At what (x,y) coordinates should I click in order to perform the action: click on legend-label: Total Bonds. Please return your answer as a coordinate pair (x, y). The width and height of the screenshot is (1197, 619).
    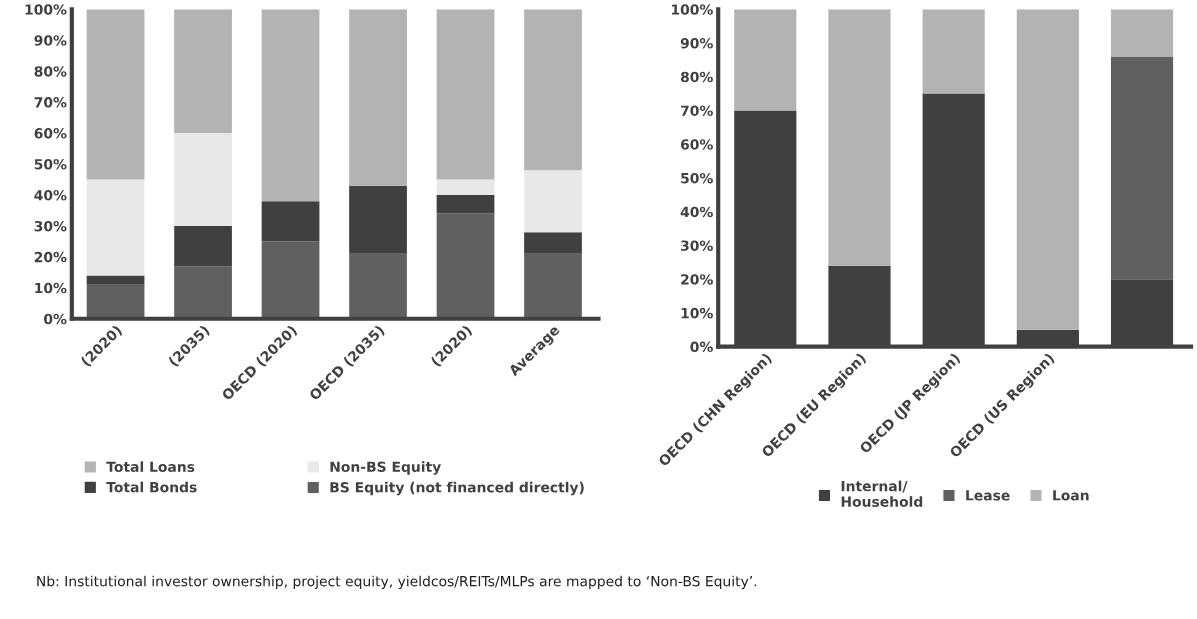
    Looking at the image, I should click on (151, 487).